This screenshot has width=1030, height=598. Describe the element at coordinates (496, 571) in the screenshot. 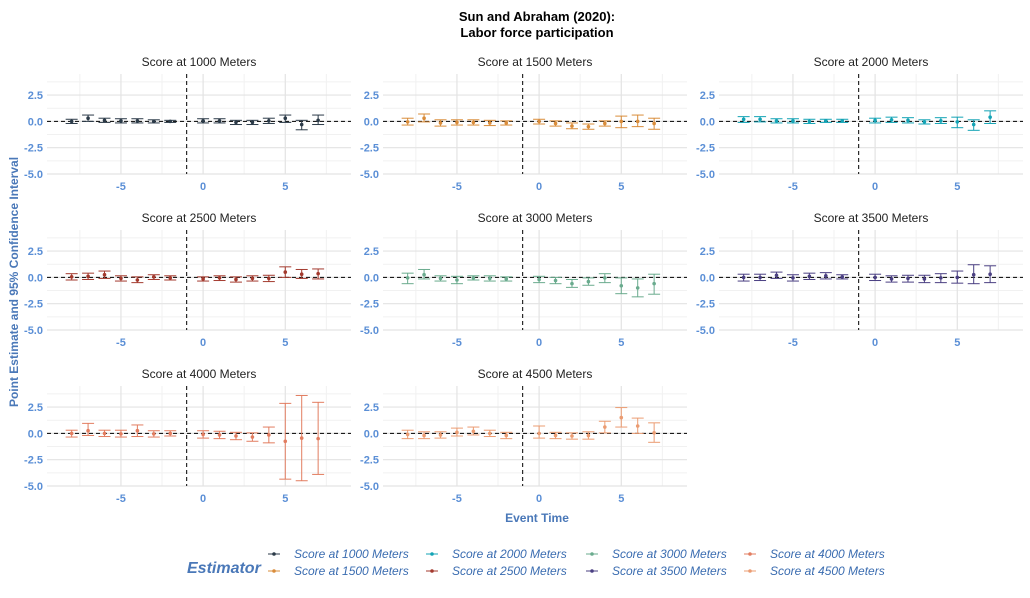

I see `legend-item: Score at 2500 Meters` at that location.